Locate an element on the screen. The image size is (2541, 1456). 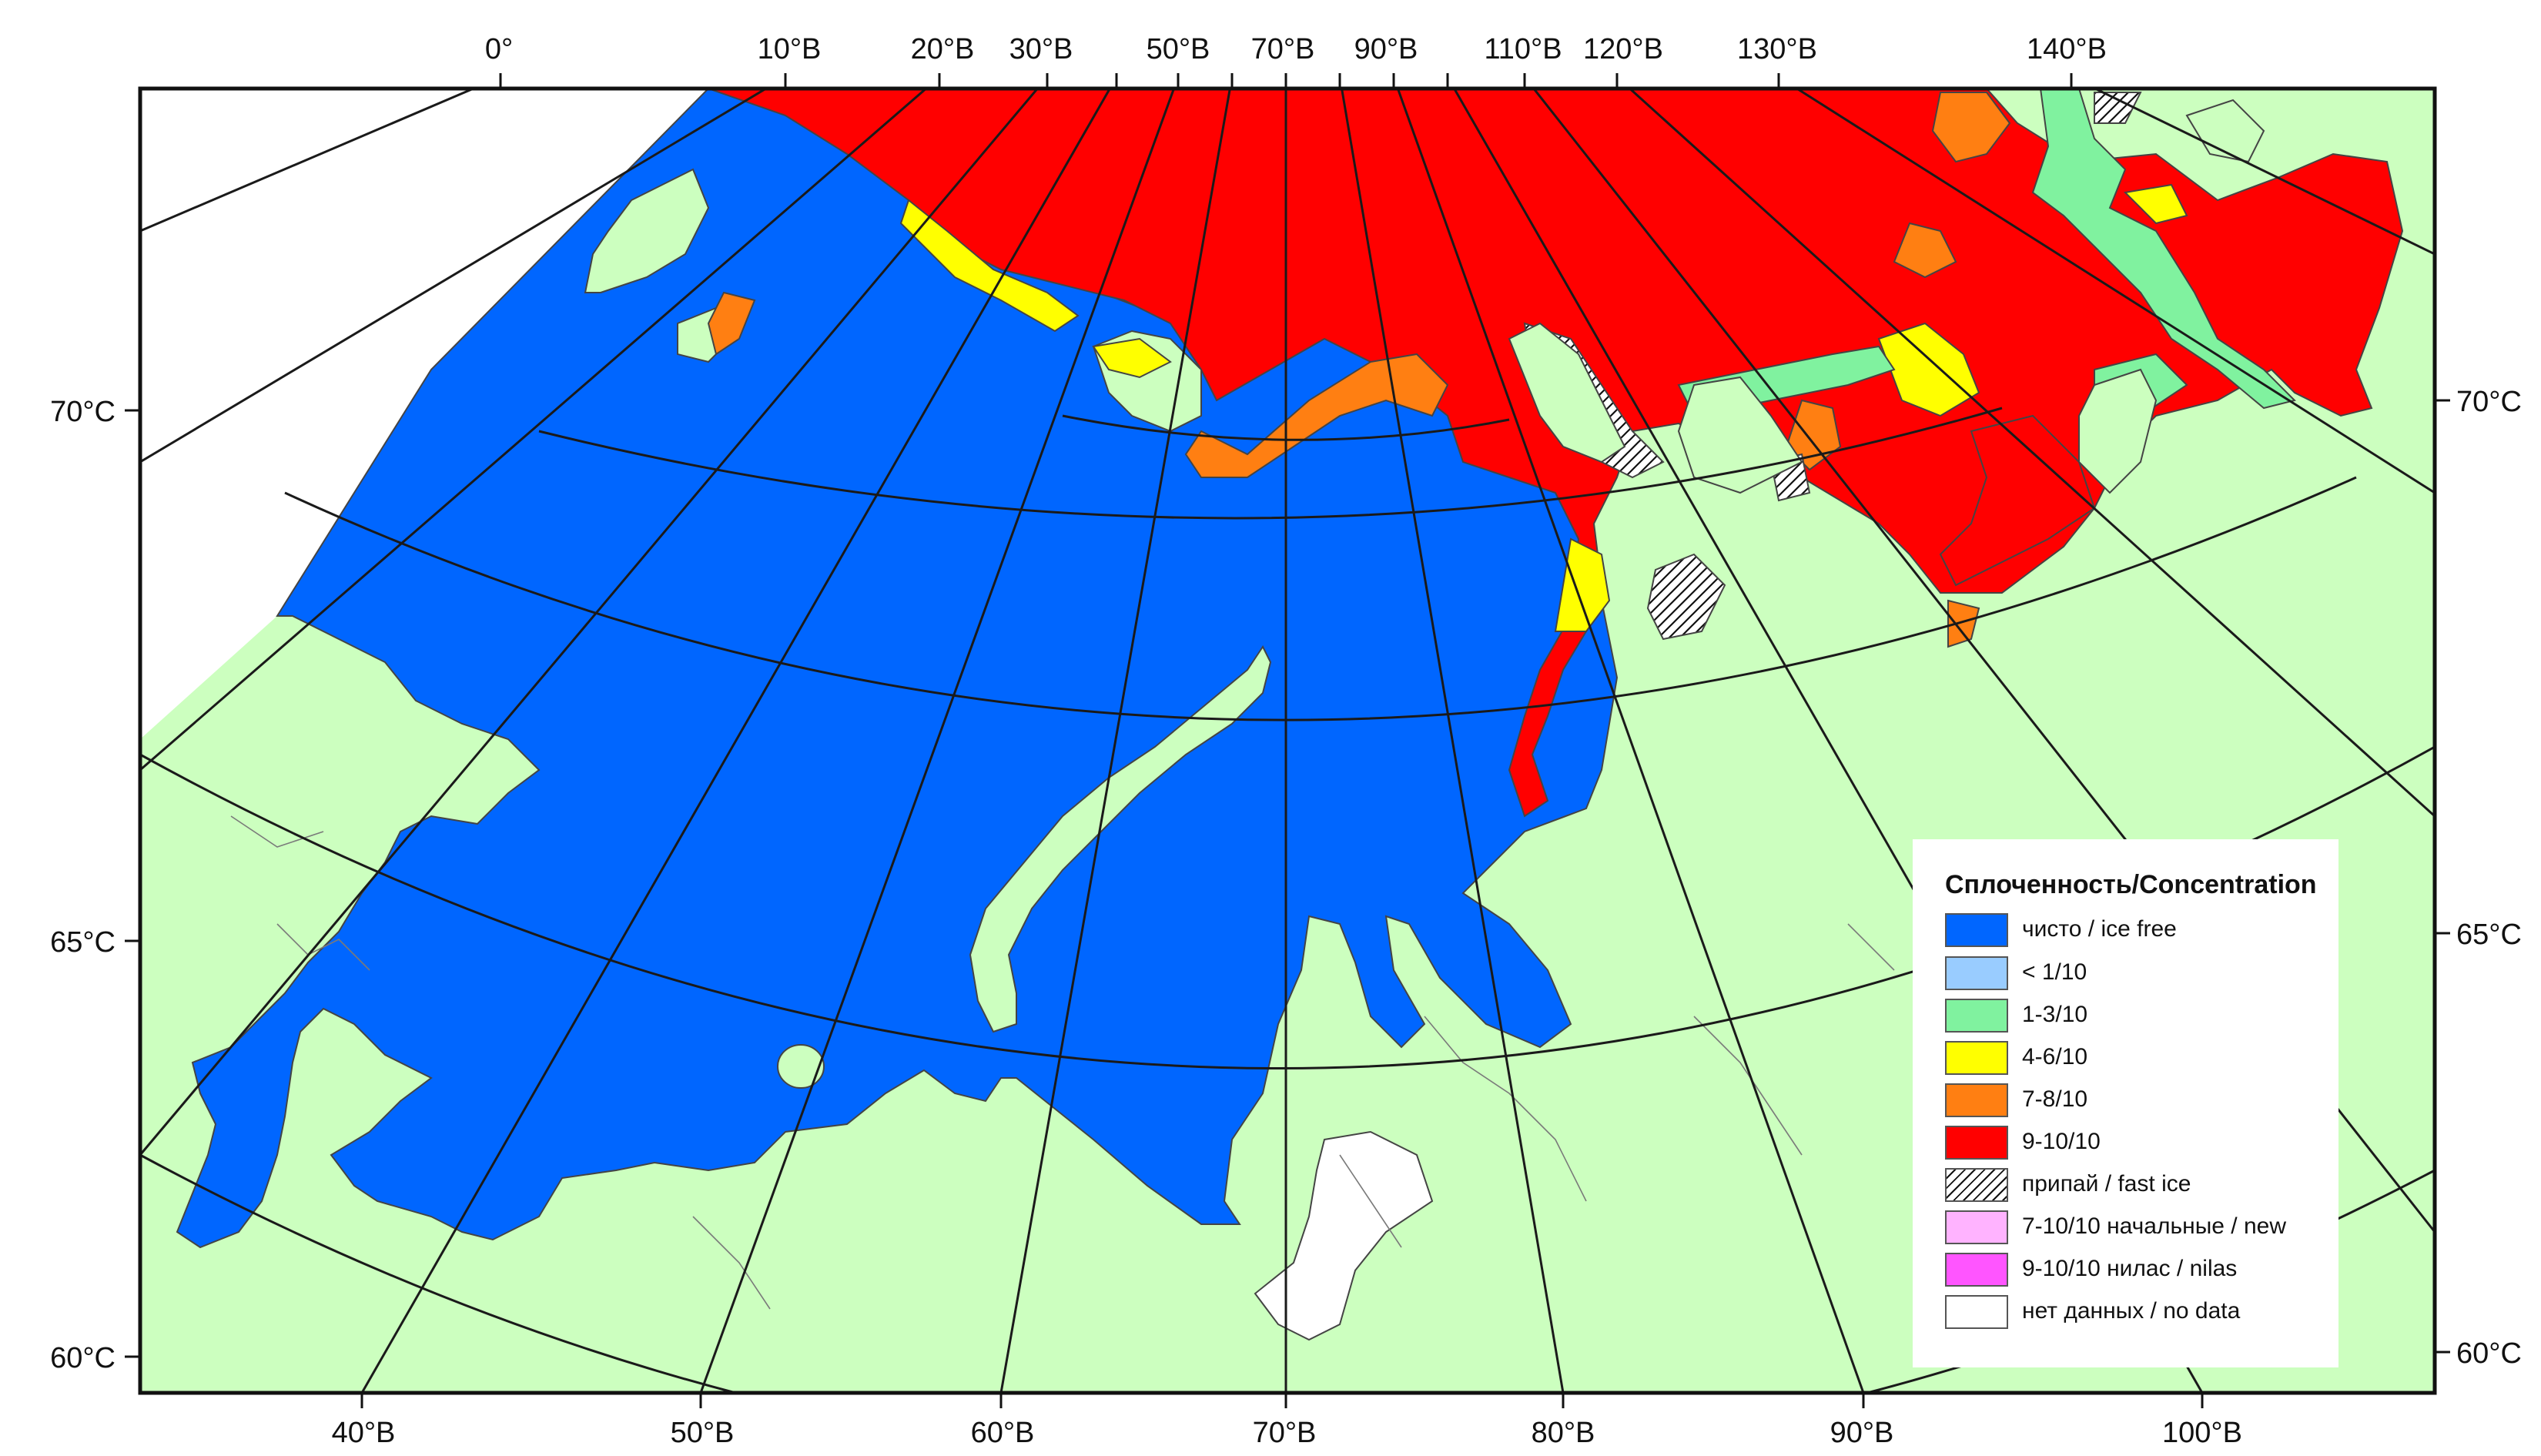
kolguev-island is located at coordinates (801, 1067).